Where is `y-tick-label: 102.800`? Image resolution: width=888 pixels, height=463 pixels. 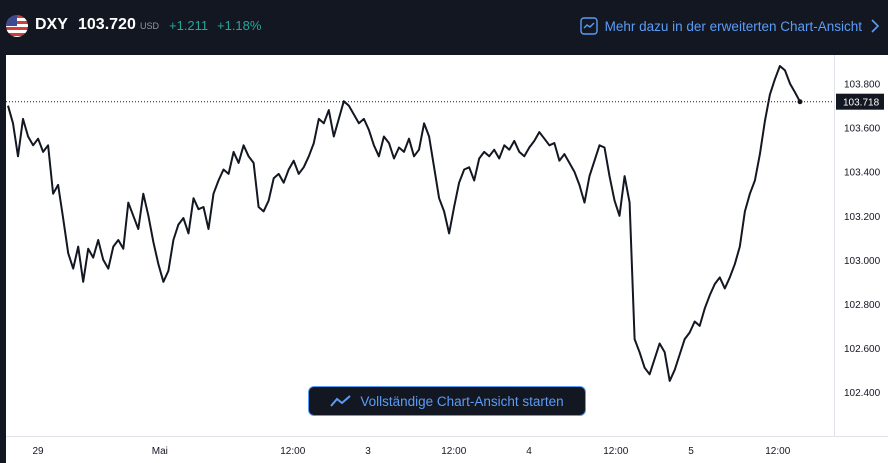
y-tick-label: 102.800 is located at coordinates (862, 305).